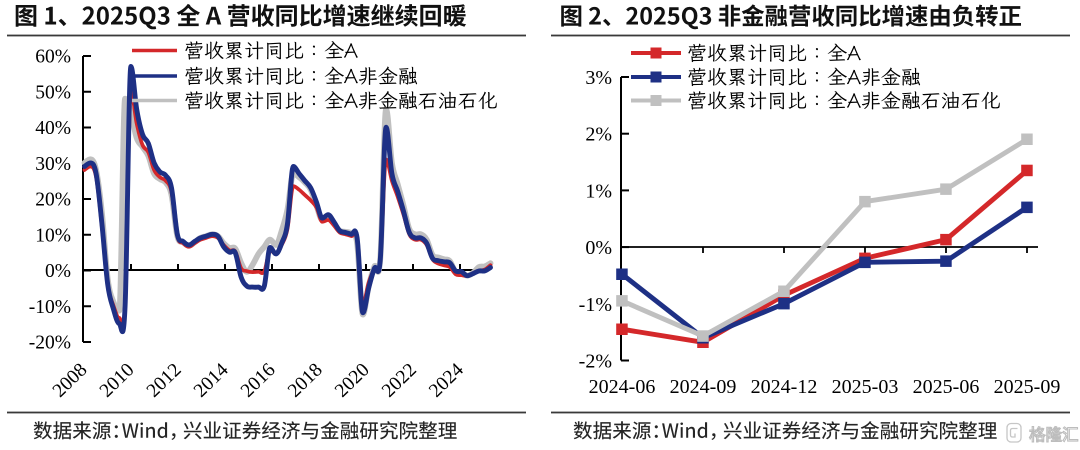  Describe the element at coordinates (50, 307) in the screenshot. I see `svg-text: -10%` at that location.